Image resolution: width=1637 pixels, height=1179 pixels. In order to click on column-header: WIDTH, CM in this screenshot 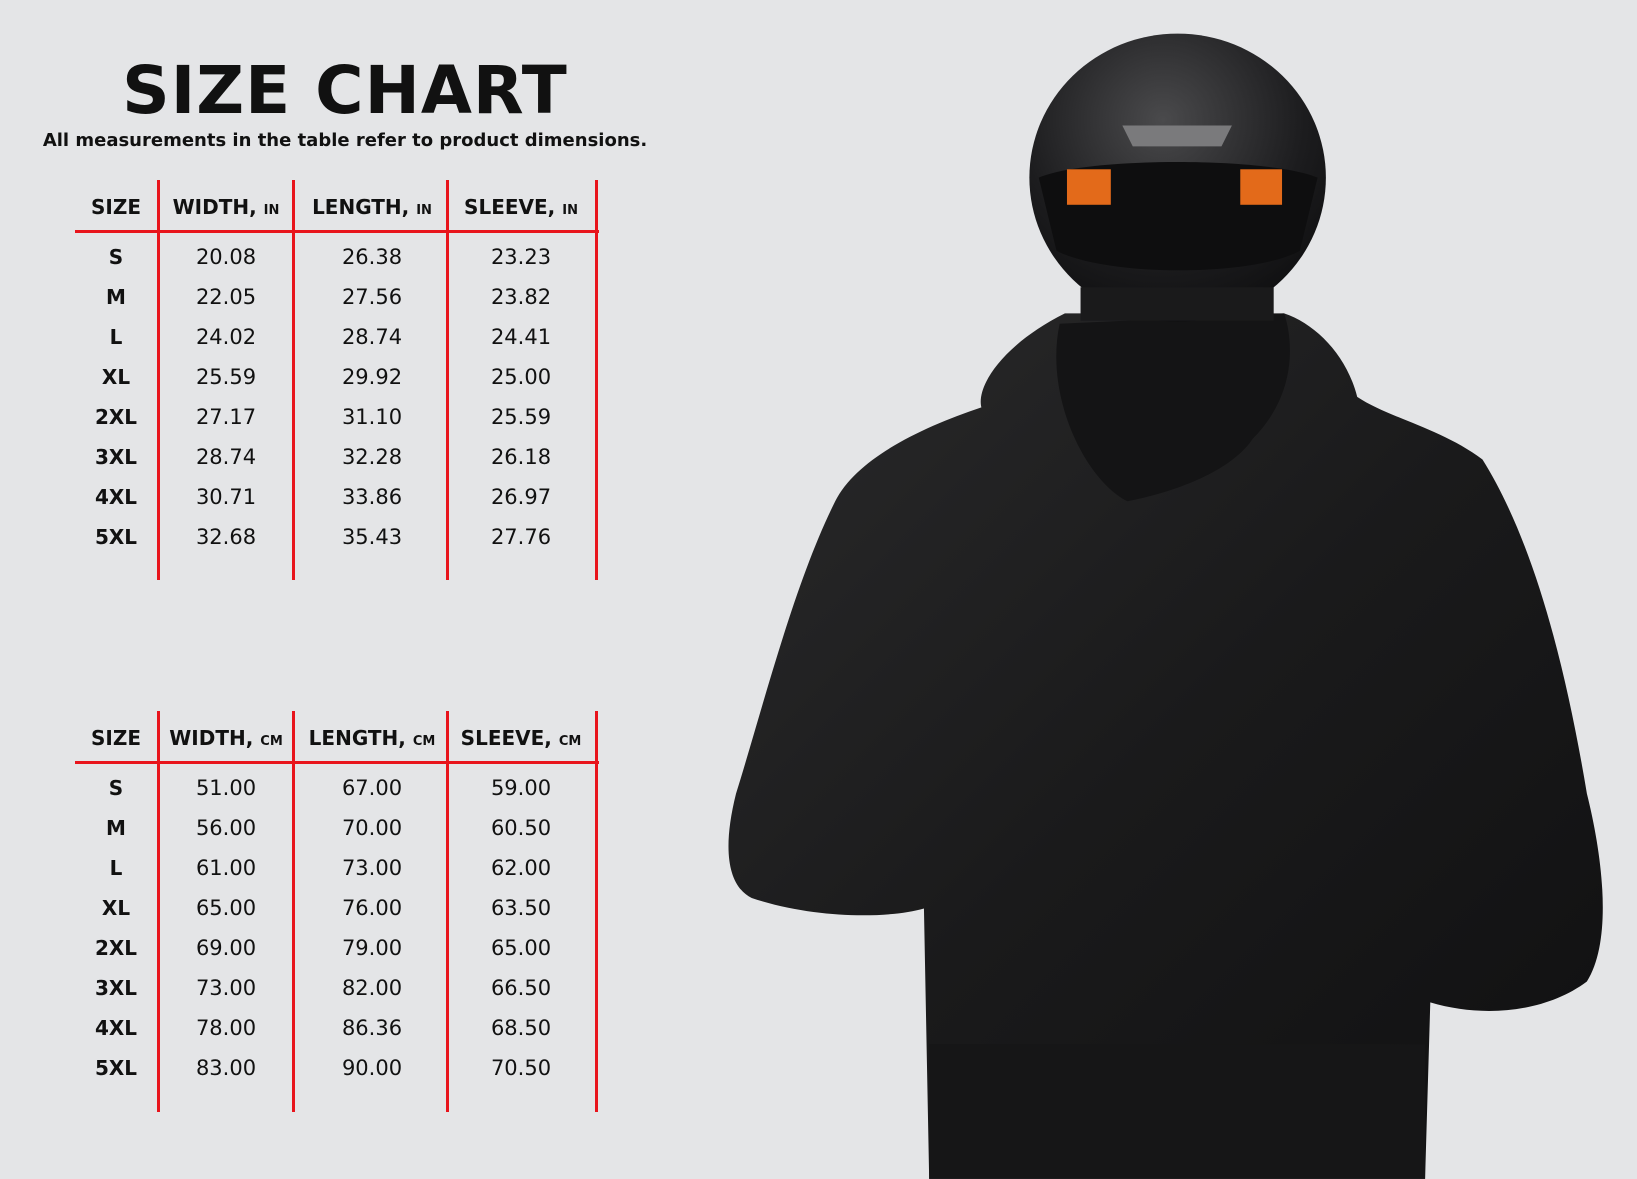, I will do `click(226, 738)`.